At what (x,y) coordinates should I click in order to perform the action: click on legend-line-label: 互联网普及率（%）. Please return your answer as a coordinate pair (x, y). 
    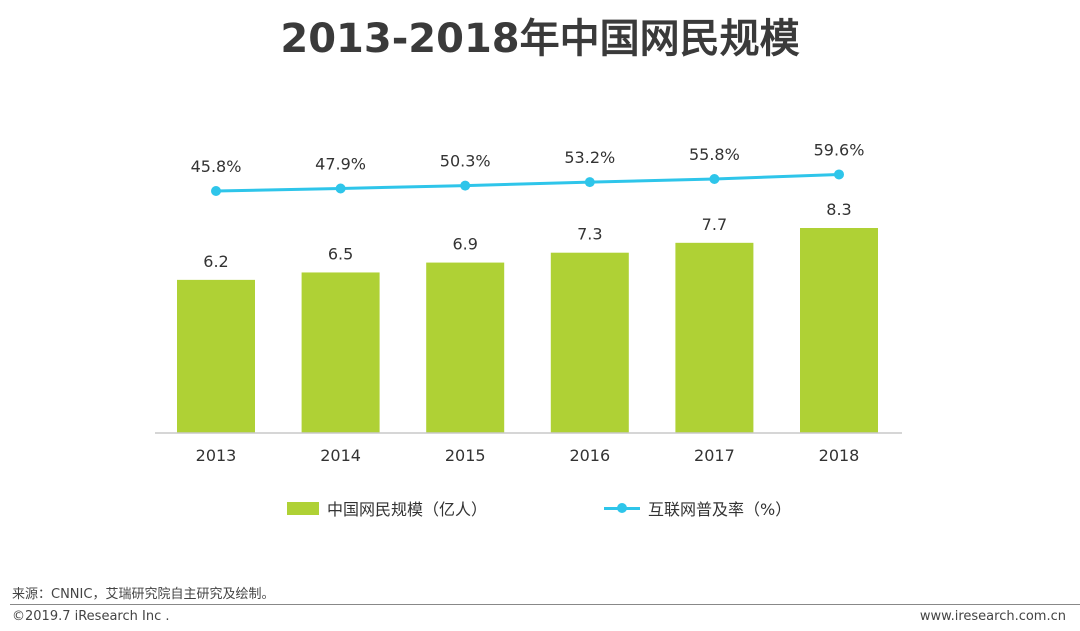
    Looking at the image, I should click on (720, 509).